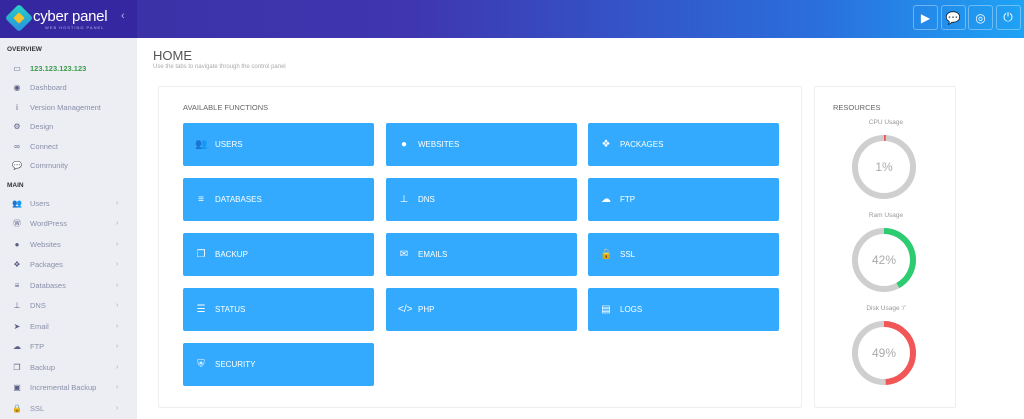  What do you see at coordinates (481, 199) in the screenshot?
I see `function-dns-button: ⊥ DNS` at bounding box center [481, 199].